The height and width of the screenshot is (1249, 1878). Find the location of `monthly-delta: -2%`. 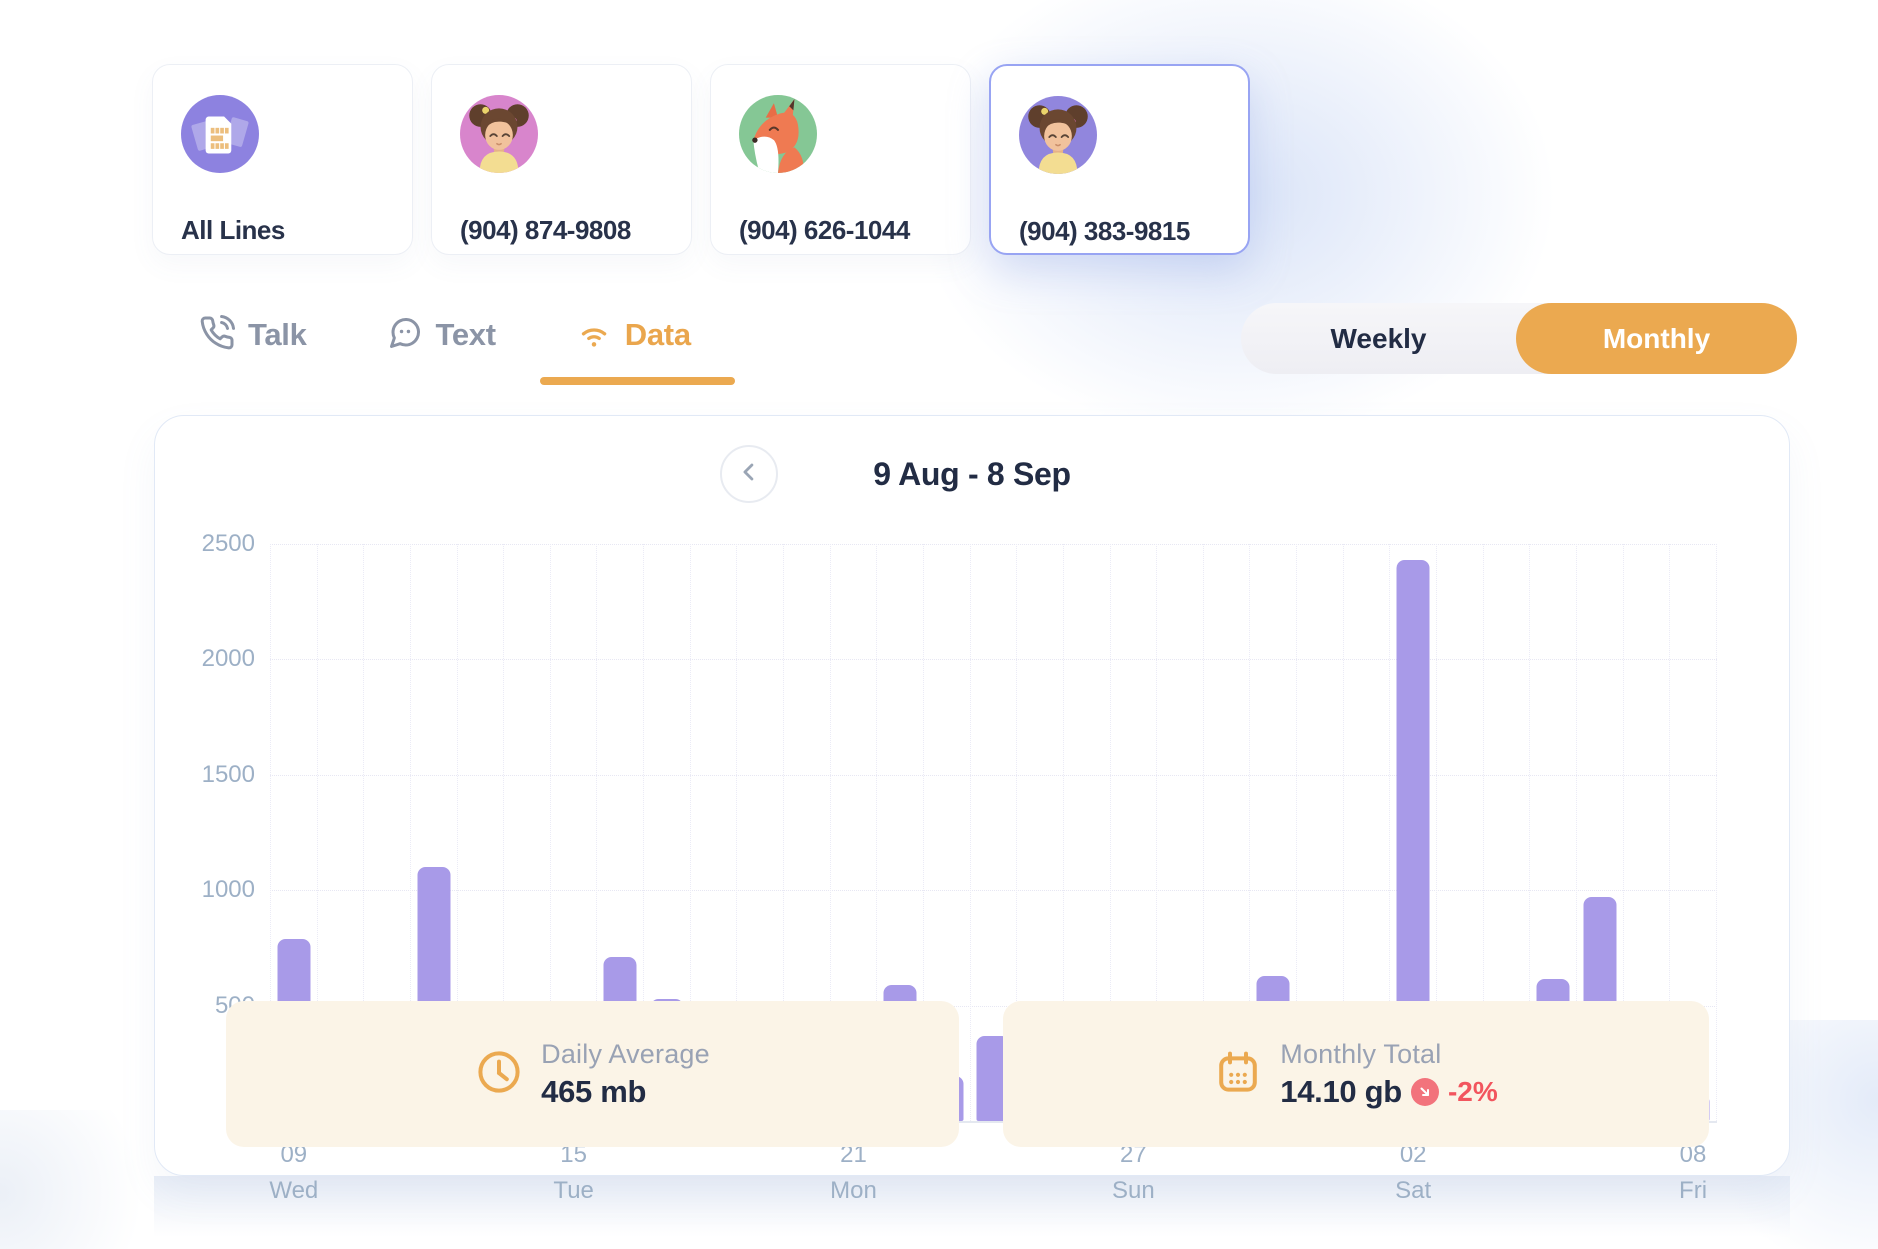

monthly-delta: -2% is located at coordinates (1472, 1091).